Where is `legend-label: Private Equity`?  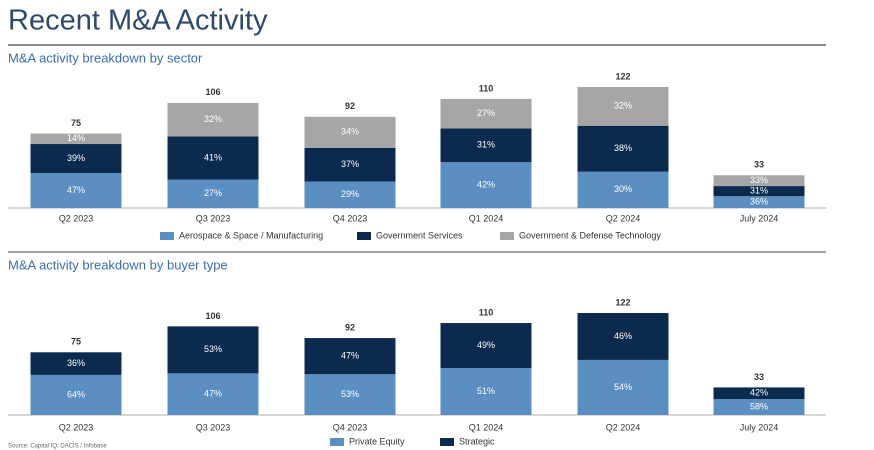
legend-label: Private Equity is located at coordinates (377, 441).